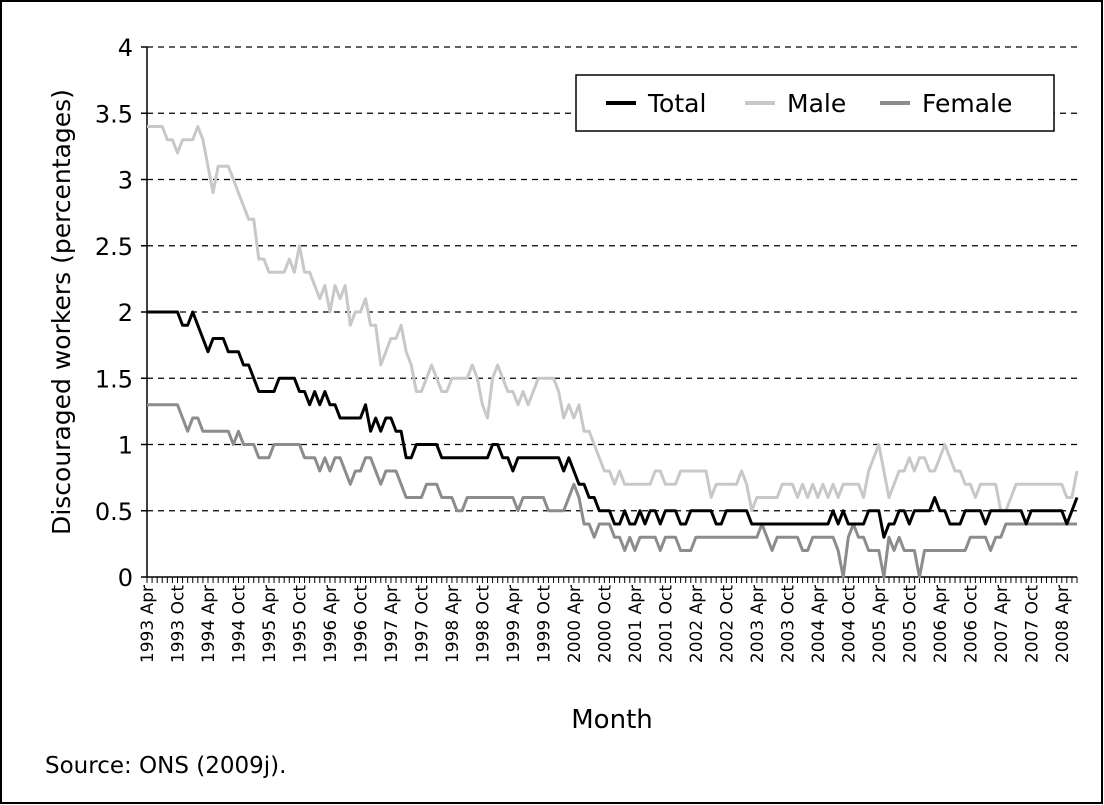 This screenshot has height=805, width=1104. Describe the element at coordinates (61, 312) in the screenshot. I see `y-axis-title: Discouraged workers (percentages)` at that location.